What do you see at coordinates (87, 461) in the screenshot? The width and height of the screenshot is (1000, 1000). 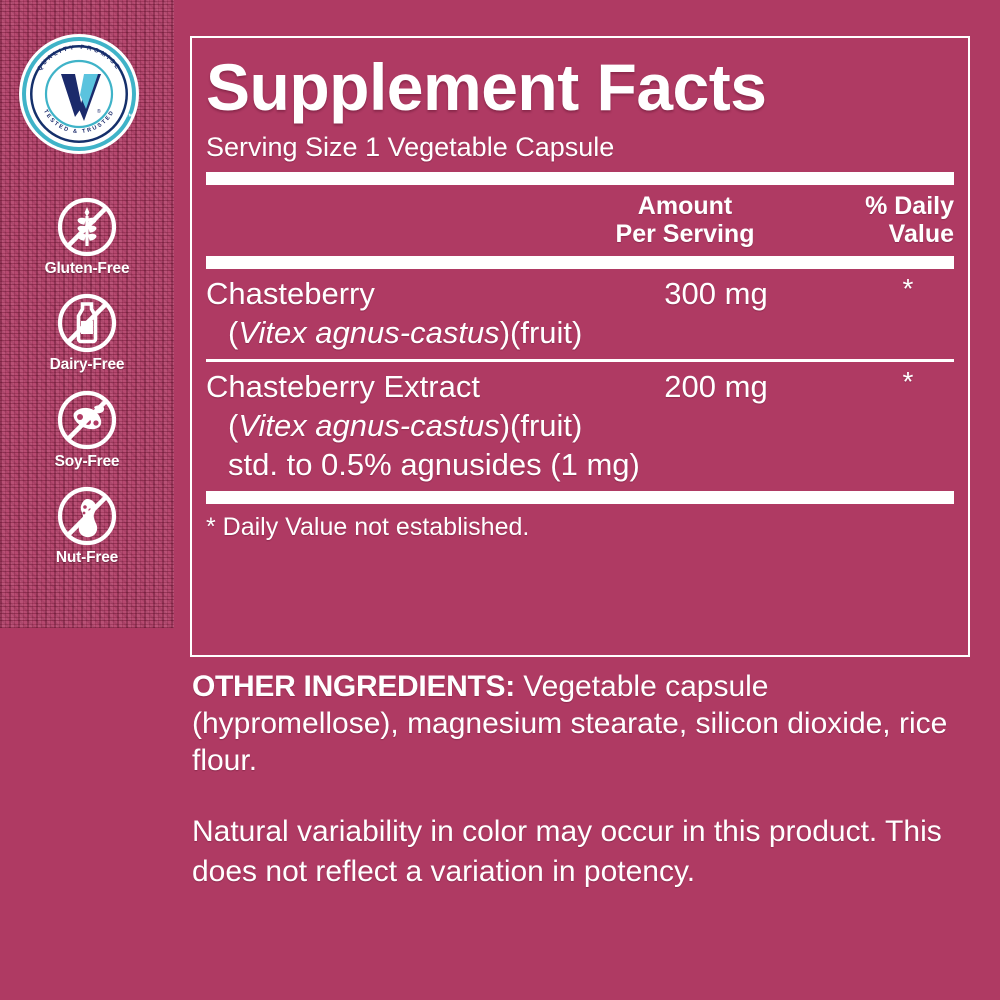 I see `badge-label: Soy-Free` at bounding box center [87, 461].